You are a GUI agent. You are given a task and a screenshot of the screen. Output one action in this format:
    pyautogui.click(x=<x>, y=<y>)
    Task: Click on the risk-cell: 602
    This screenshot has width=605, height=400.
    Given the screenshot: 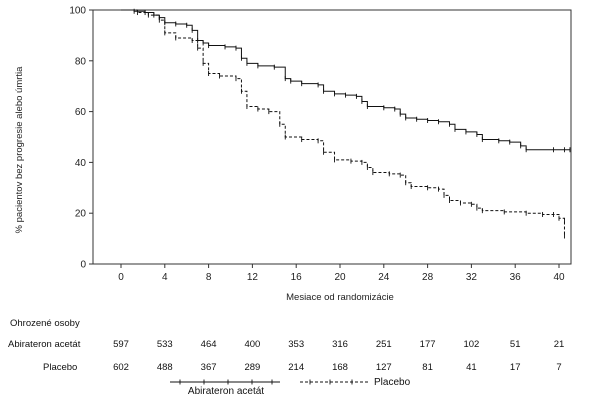 What is the action you would take?
    pyautogui.click(x=121, y=367)
    